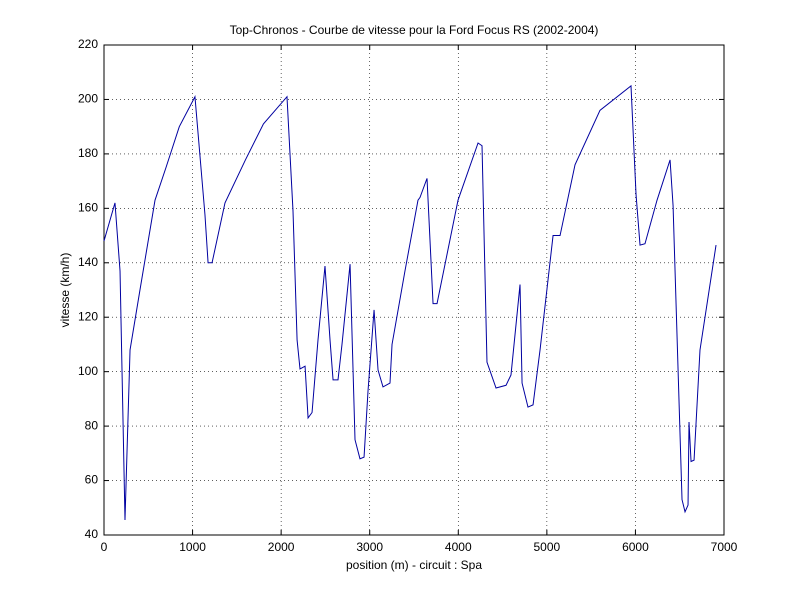 The height and width of the screenshot is (606, 800). Describe the element at coordinates (458, 547) in the screenshot. I see `x-tick-label: 4000` at that location.